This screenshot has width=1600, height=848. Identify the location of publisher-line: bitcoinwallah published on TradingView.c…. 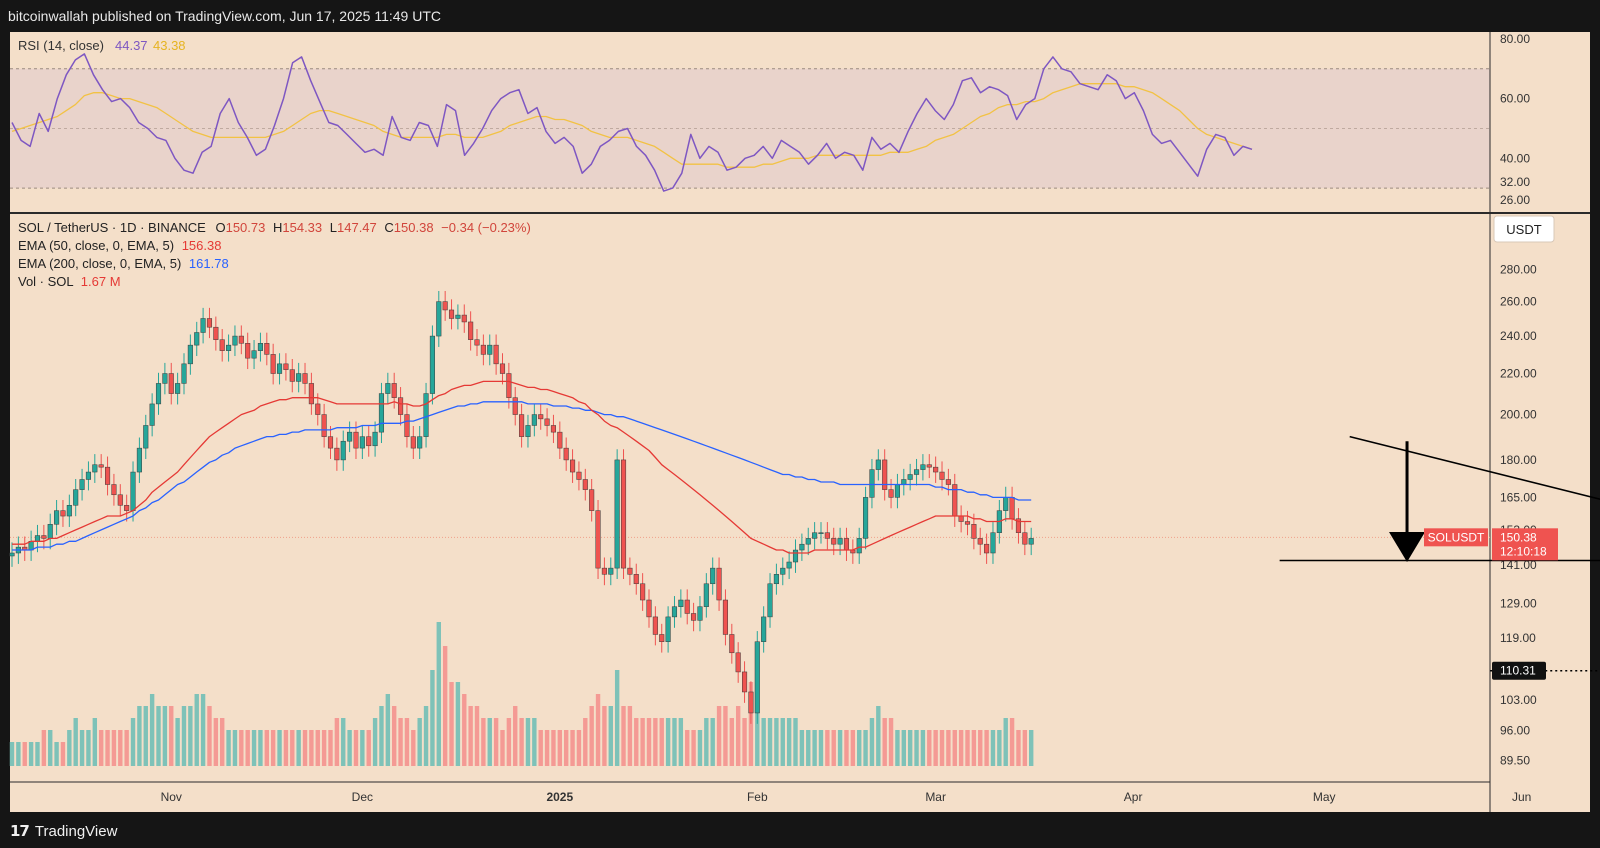
(224, 16).